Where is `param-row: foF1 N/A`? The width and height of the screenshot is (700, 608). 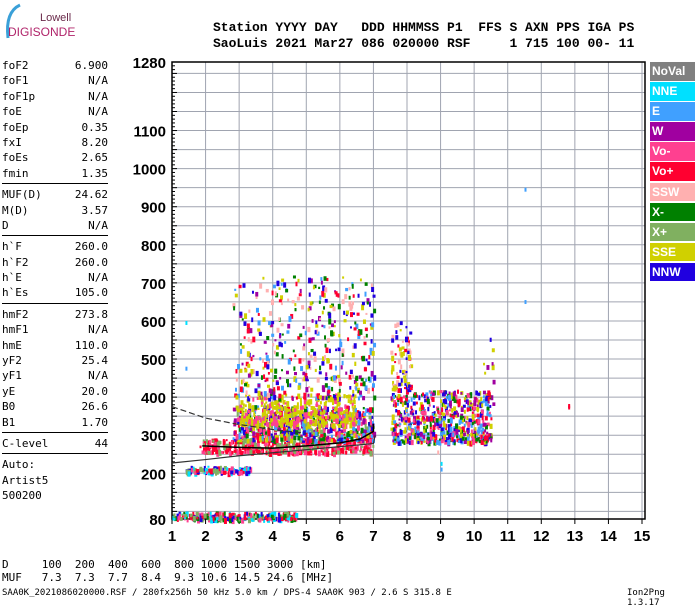 param-row: foF1 N/A is located at coordinates (55, 80).